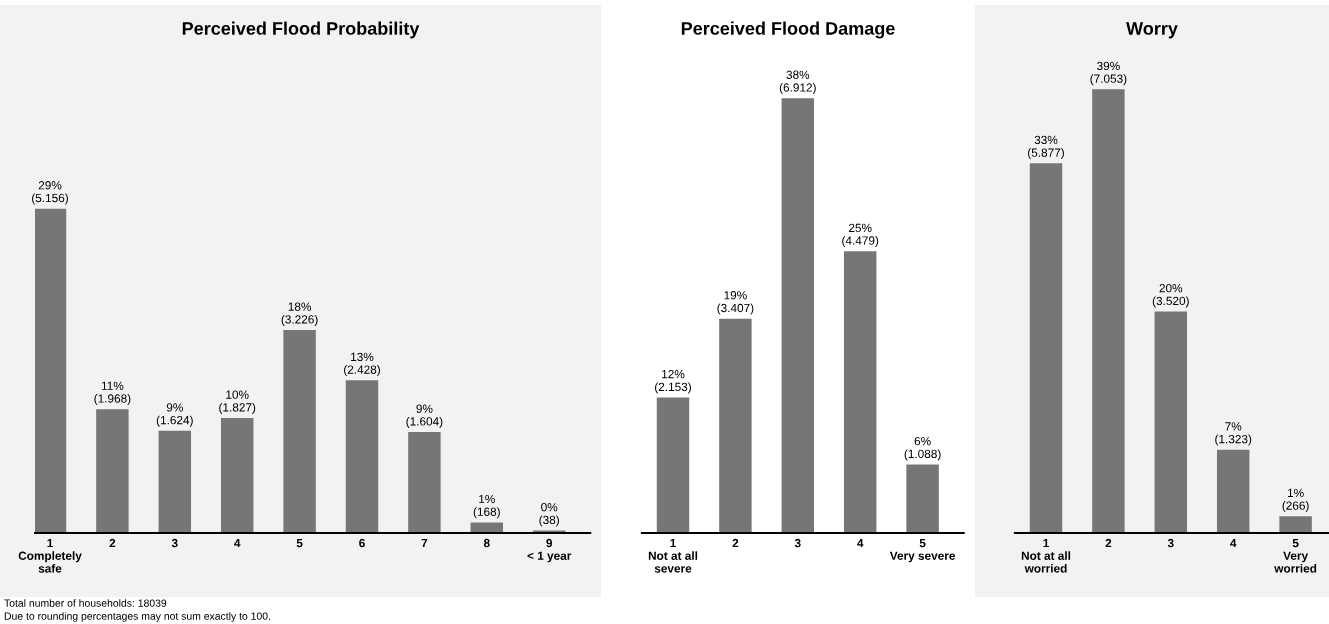 The height and width of the screenshot is (624, 1329). What do you see at coordinates (1295, 555) in the screenshot?
I see `x-tick-label: 5 Very worried` at bounding box center [1295, 555].